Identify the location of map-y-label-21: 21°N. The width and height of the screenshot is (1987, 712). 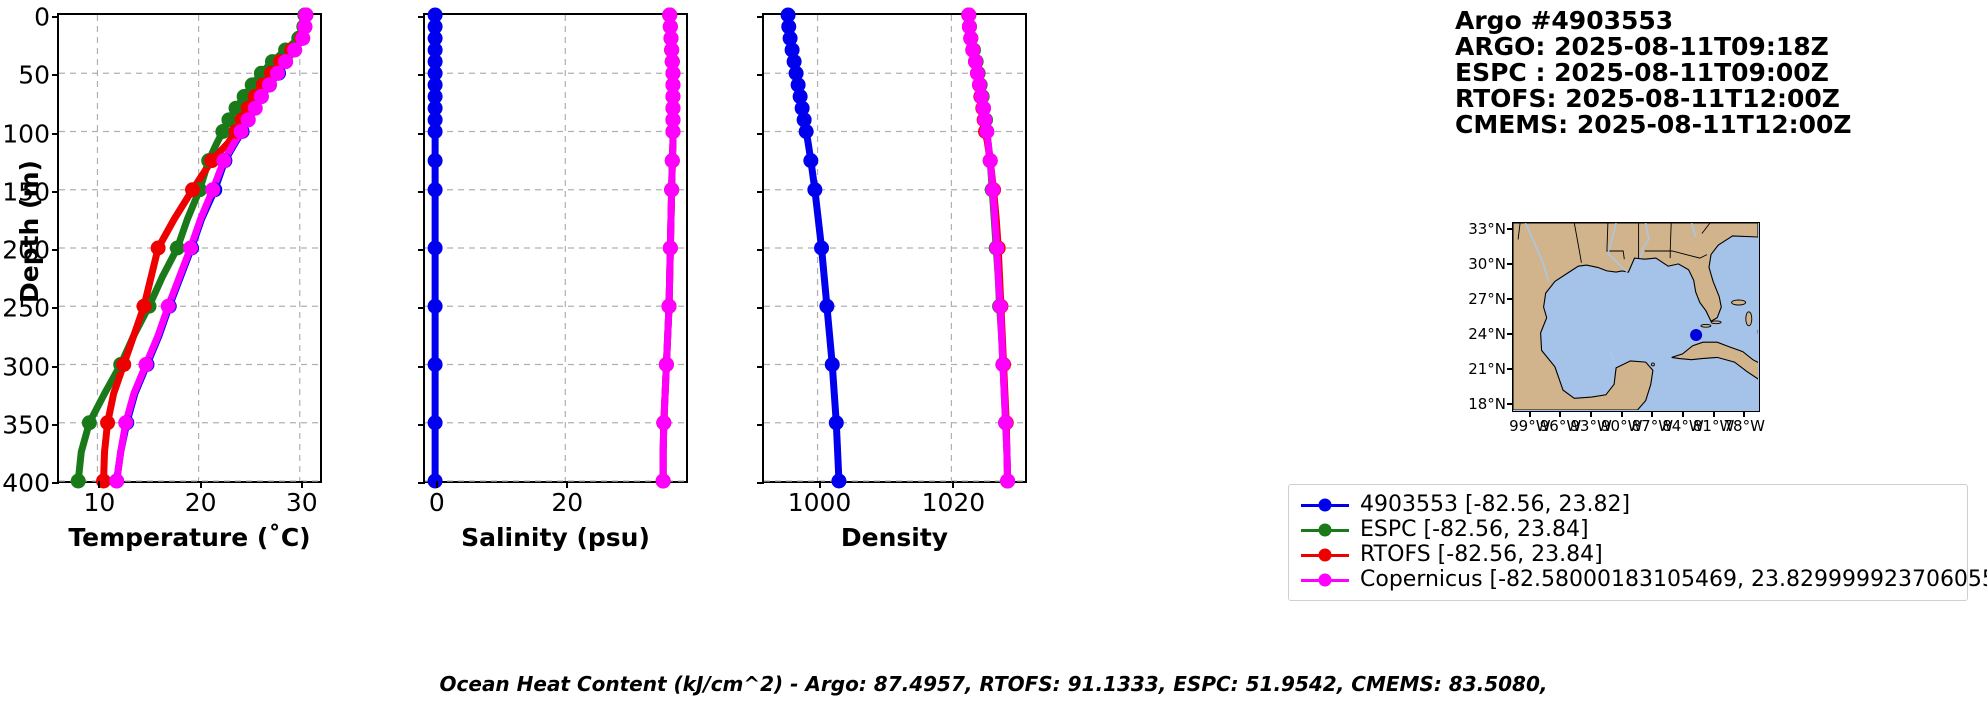
(1487, 369).